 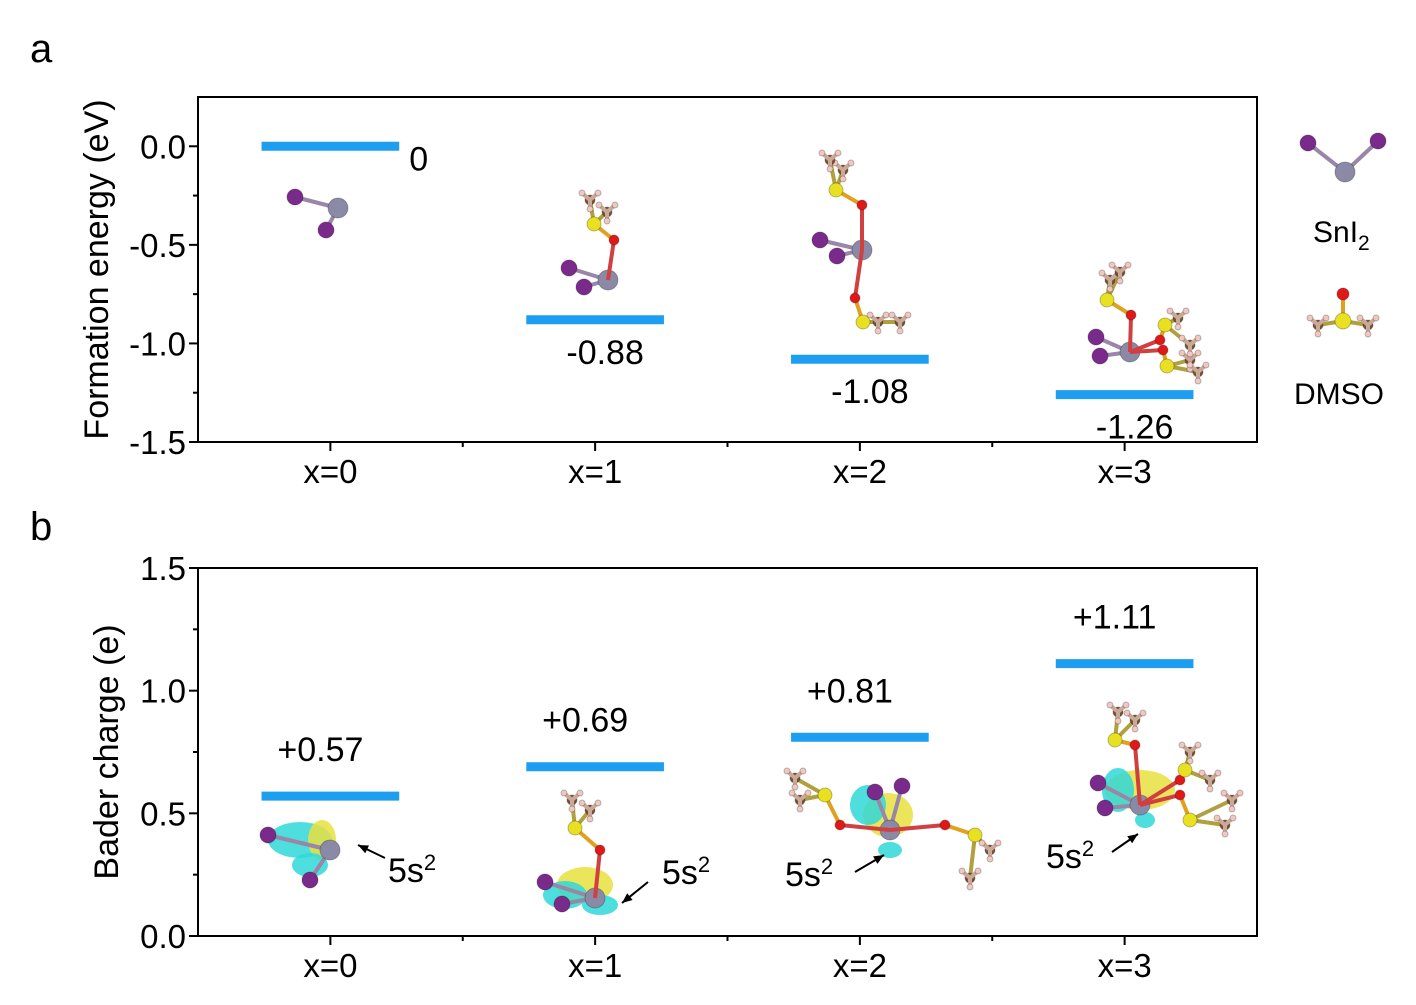 What do you see at coordinates (1343, 312) in the screenshot?
I see `legend-dmso-icon` at bounding box center [1343, 312].